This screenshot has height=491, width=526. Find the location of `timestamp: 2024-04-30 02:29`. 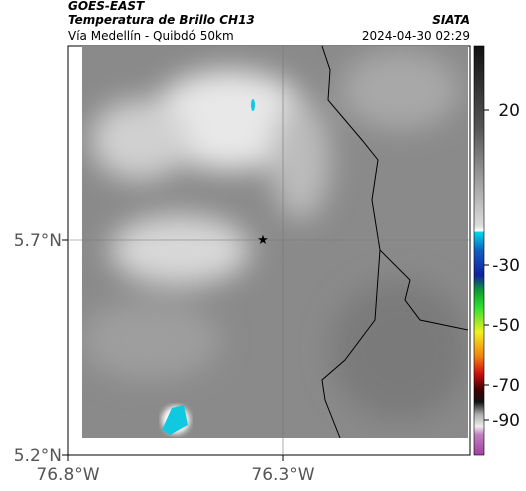

timestamp: 2024-04-30 02:29 is located at coordinates (416, 36).